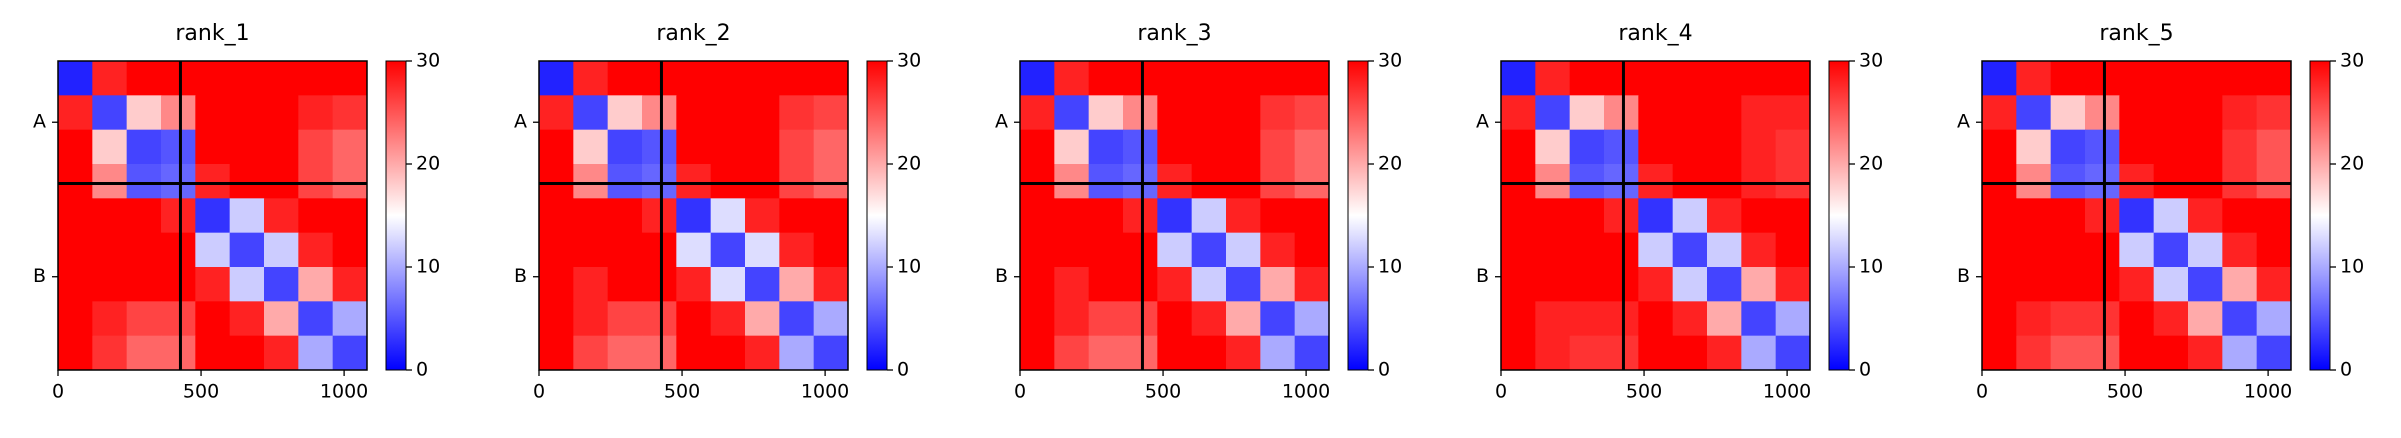 The height and width of the screenshot is (438, 2401). What do you see at coordinates (1174, 33) in the screenshot?
I see `chart-title: rank_3` at bounding box center [1174, 33].